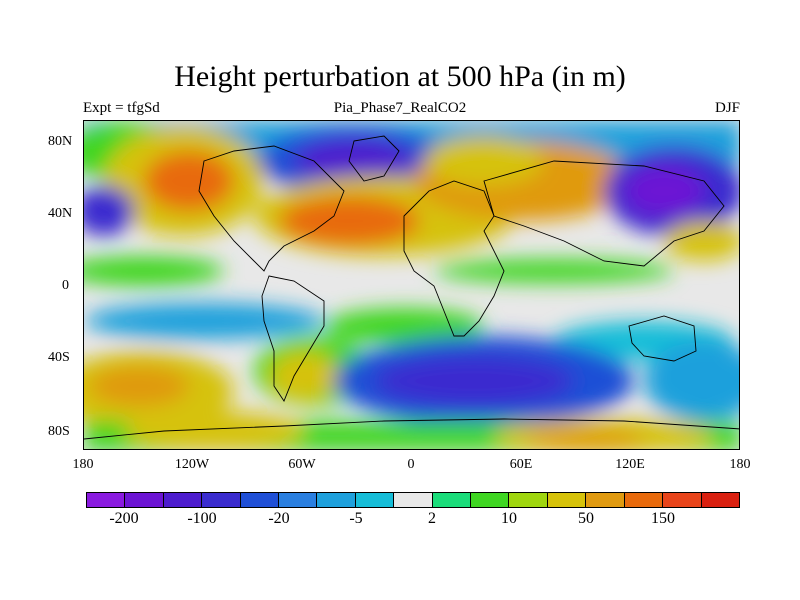  Describe the element at coordinates (59, 357) in the screenshot. I see `y-tick-label: 40S` at that location.